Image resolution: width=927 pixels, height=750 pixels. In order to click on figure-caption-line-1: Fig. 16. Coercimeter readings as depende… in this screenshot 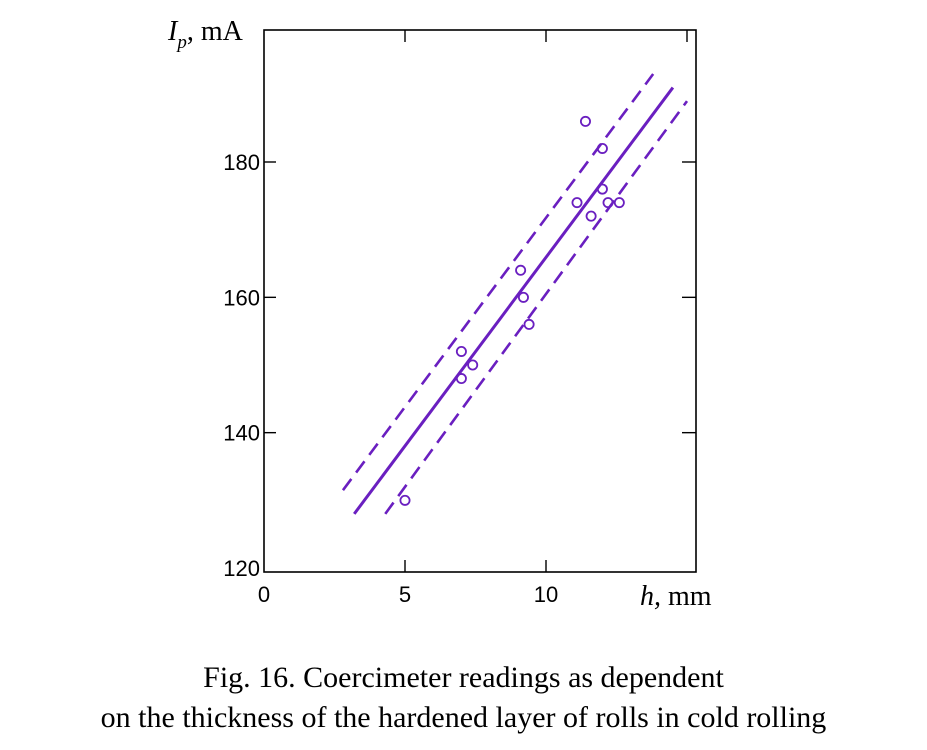, I will do `click(463, 677)`.